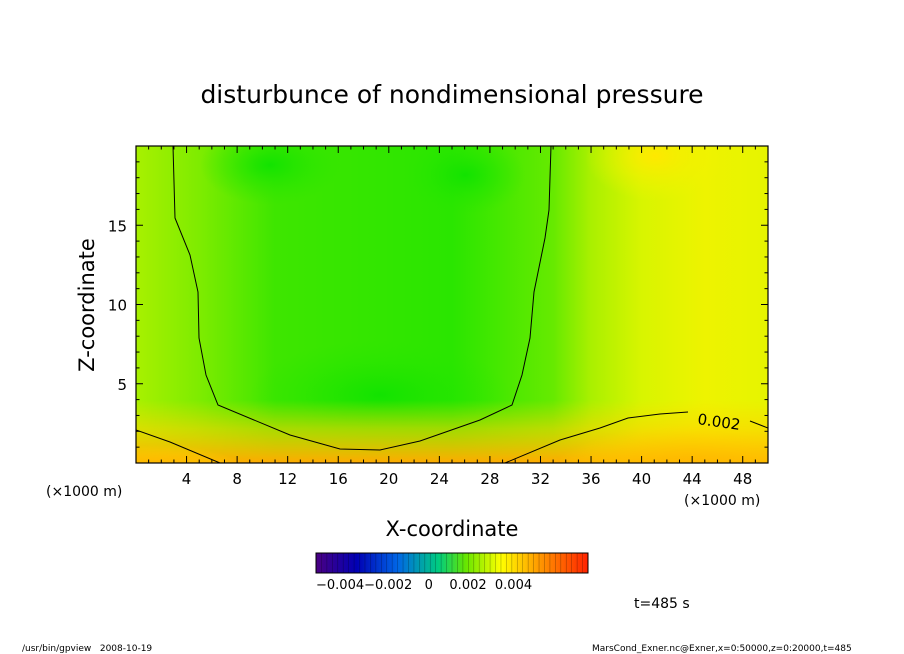  Describe the element at coordinates (742, 479) in the screenshot. I see `x-tick-label: 48` at that location.